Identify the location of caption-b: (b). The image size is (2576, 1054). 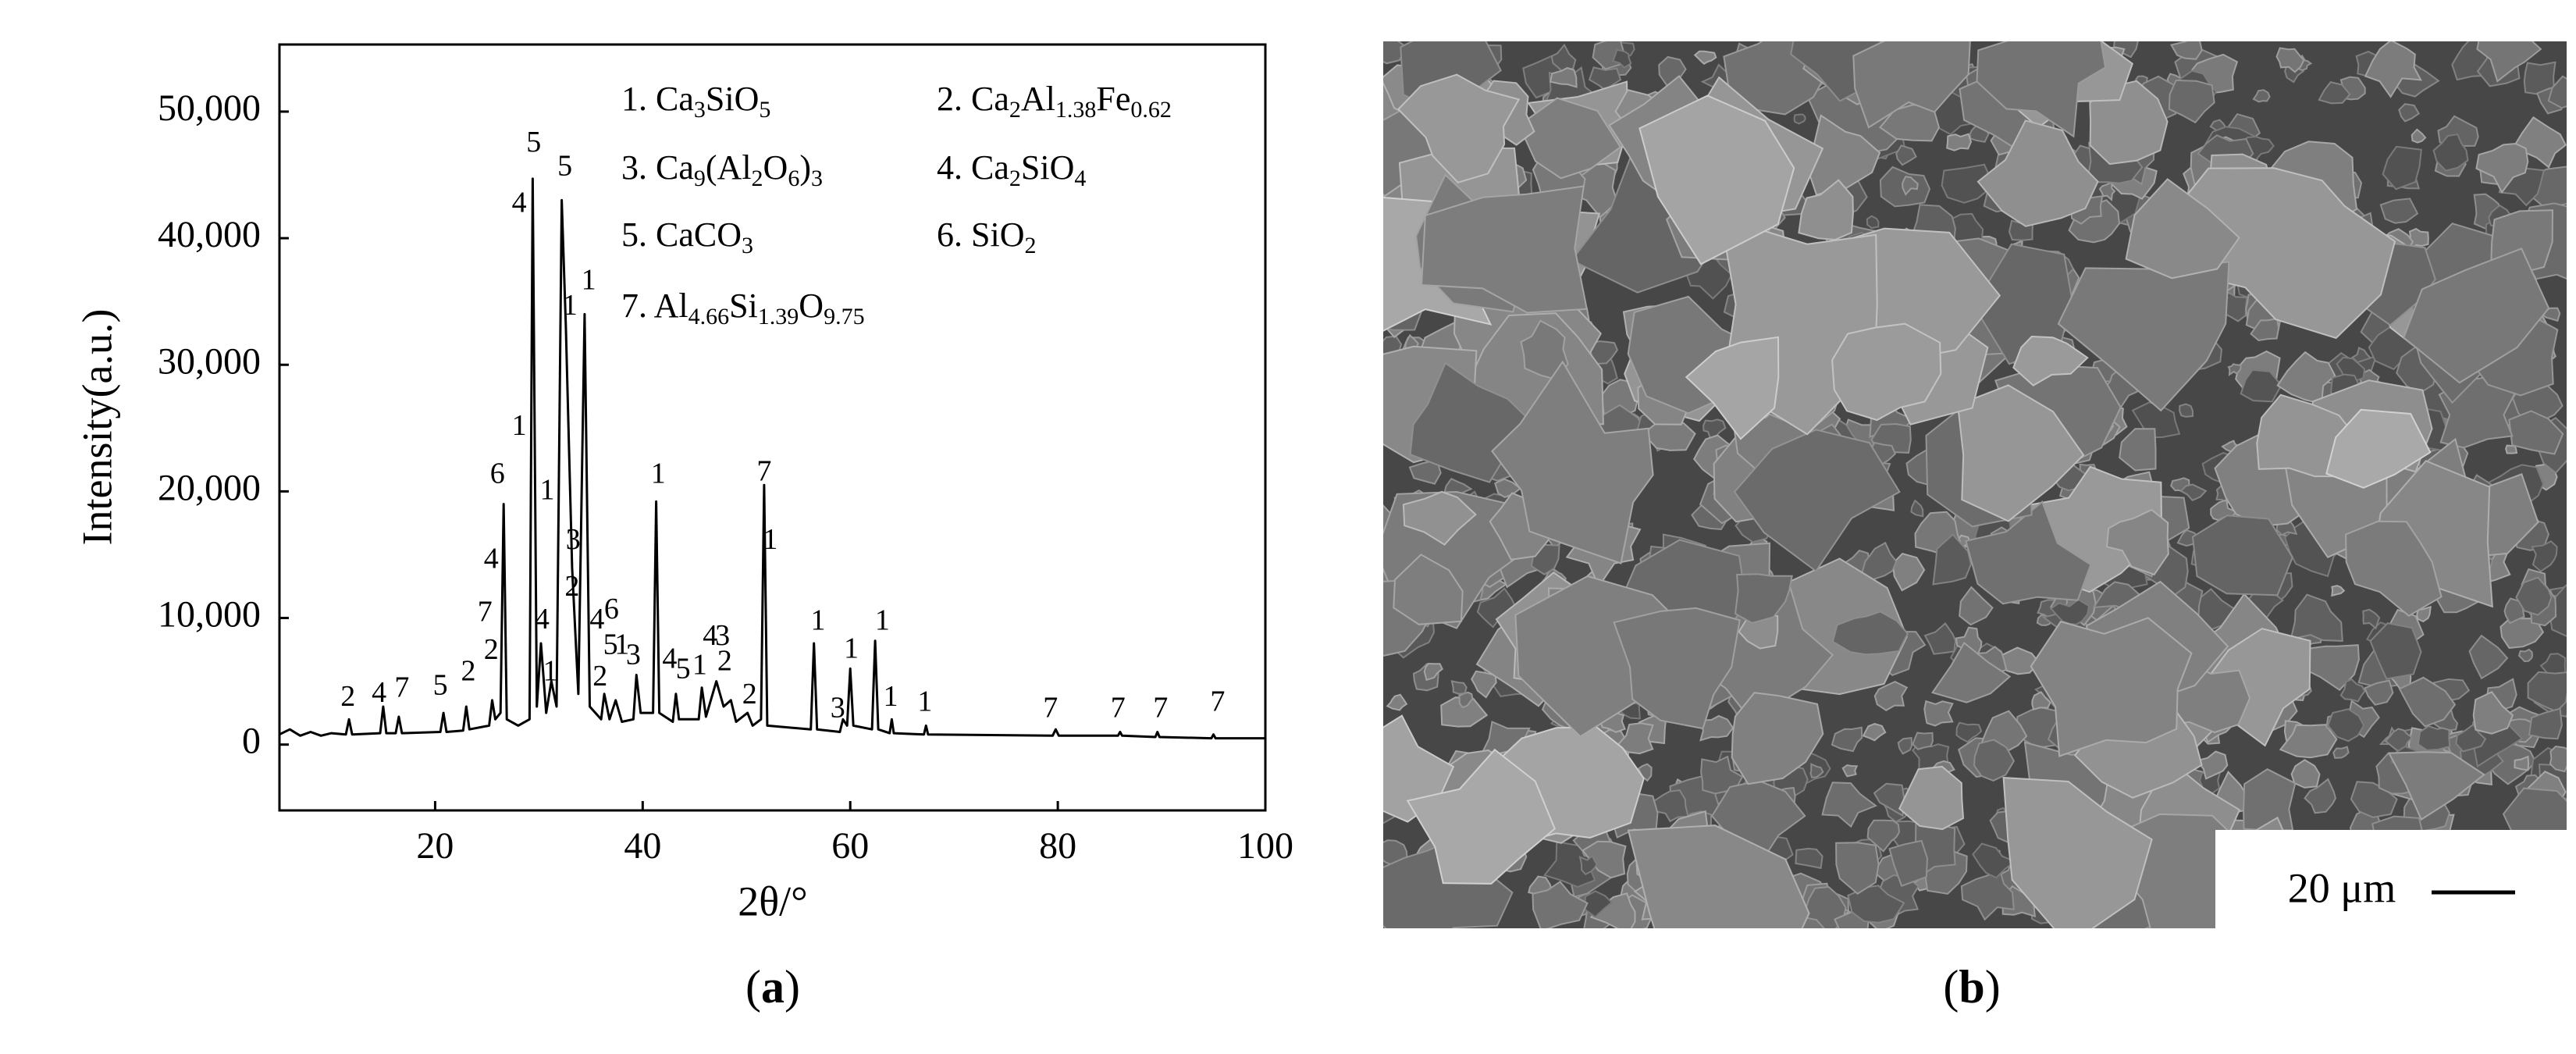
(1971, 987).